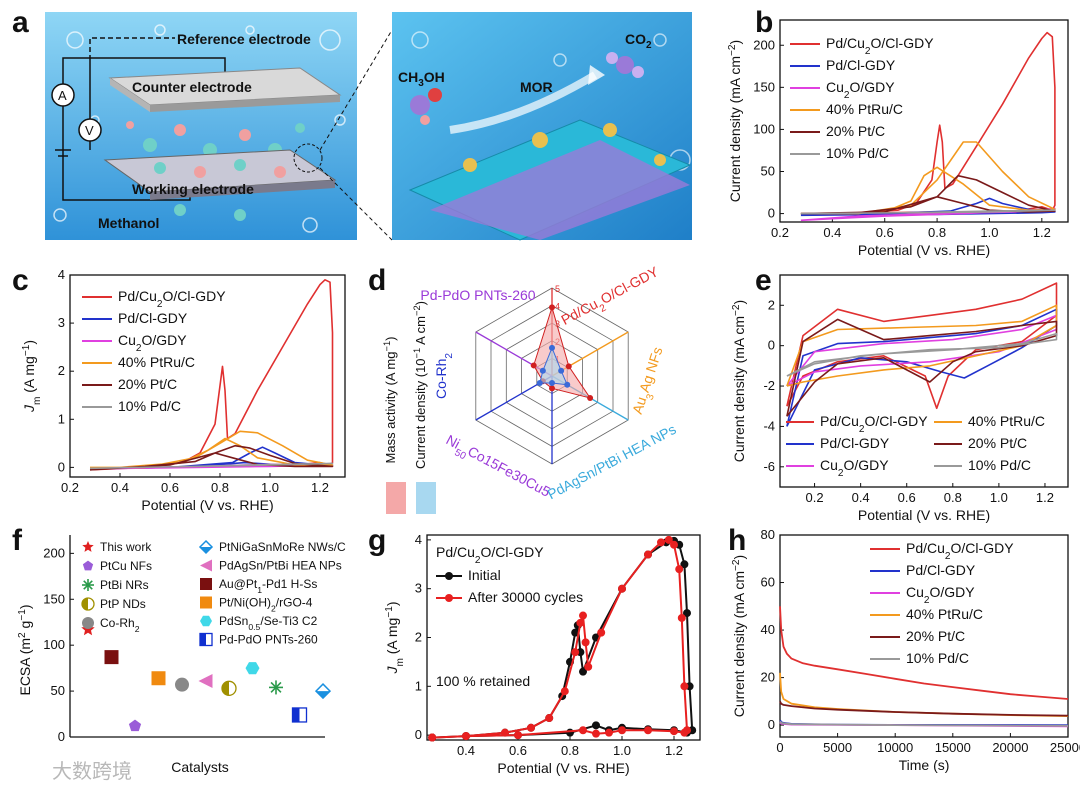 This screenshot has height=788, width=1080. What do you see at coordinates (20, 22) in the screenshot?
I see `panel-label-a: a` at bounding box center [20, 22].